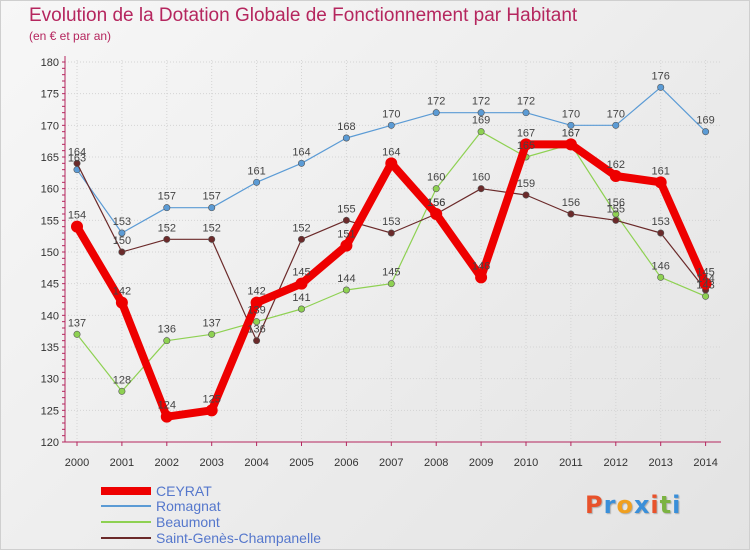 The height and width of the screenshot is (550, 750). What do you see at coordinates (50, 190) in the screenshot?
I see `y-tick-label: 160` at bounding box center [50, 190].